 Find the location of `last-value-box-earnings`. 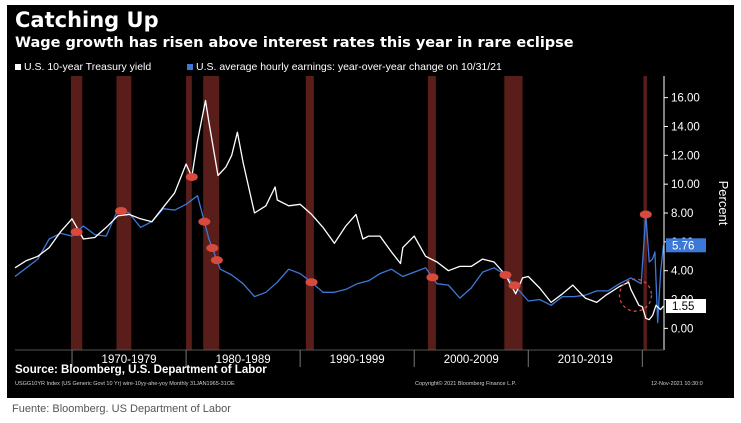

last-value-box-earnings is located at coordinates (686, 245).